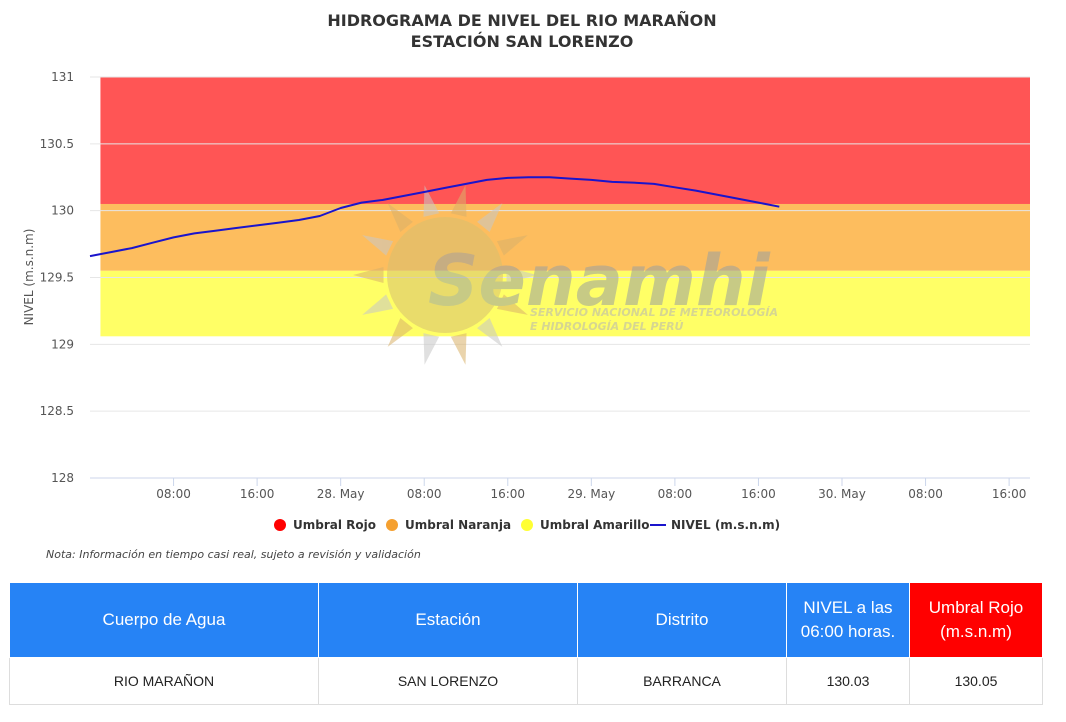  Describe the element at coordinates (57, 411) in the screenshot. I see `y-tick-label: 128.5` at that location.